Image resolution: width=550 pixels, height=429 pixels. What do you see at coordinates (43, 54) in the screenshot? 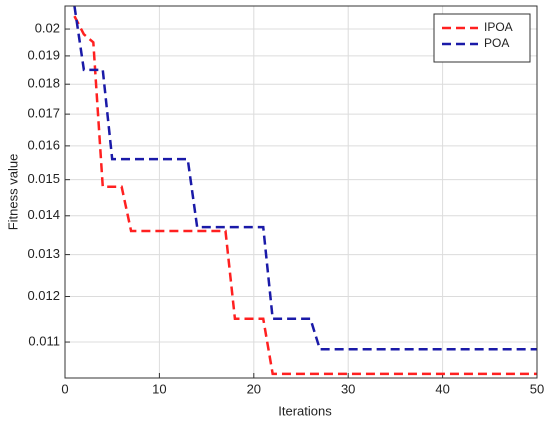
I see `y-tick-label: 0.019` at bounding box center [43, 54].